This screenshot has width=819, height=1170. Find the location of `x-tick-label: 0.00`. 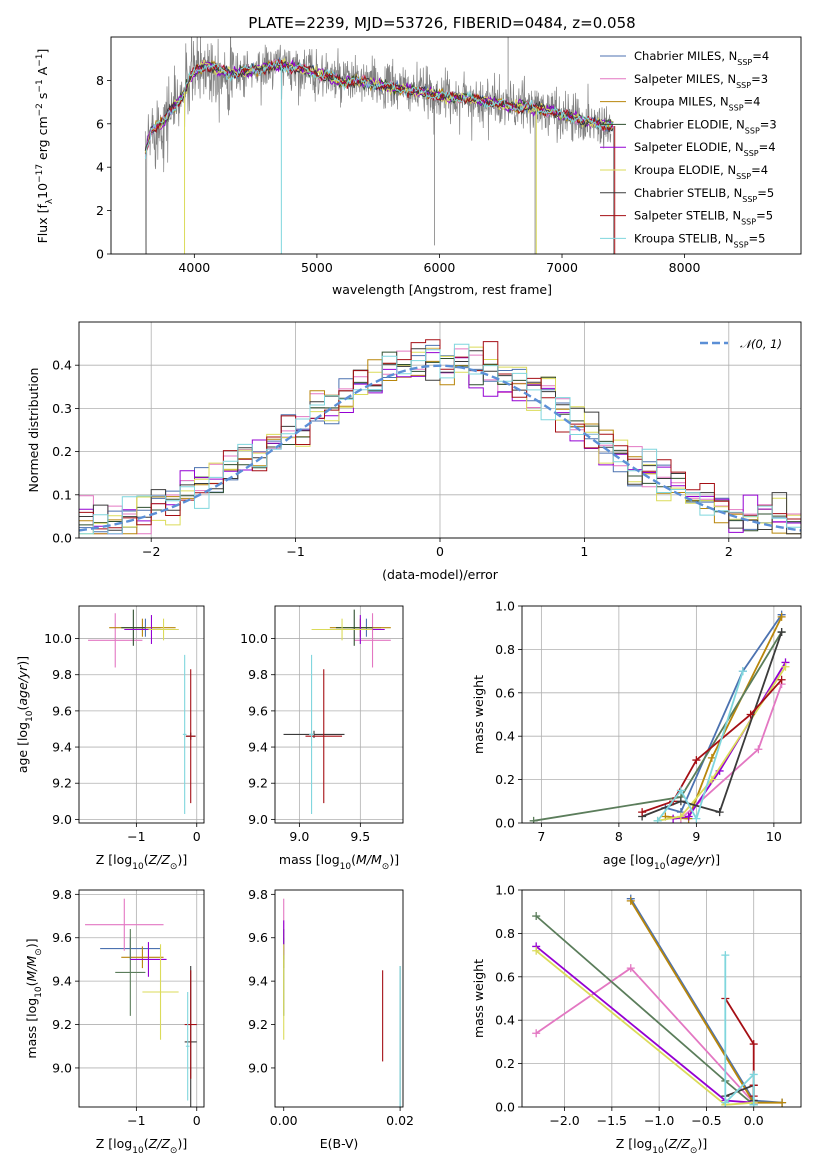

x-tick-label: 0.00 is located at coordinates (284, 1120).